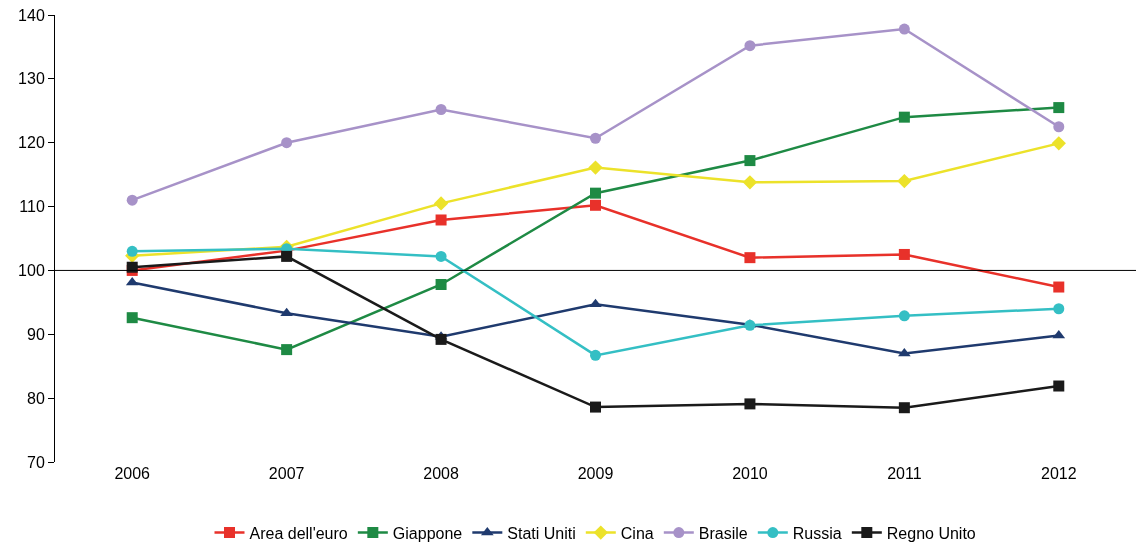 This screenshot has width=1141, height=555. What do you see at coordinates (36, 334) in the screenshot?
I see `y-tick-label: 90` at bounding box center [36, 334].